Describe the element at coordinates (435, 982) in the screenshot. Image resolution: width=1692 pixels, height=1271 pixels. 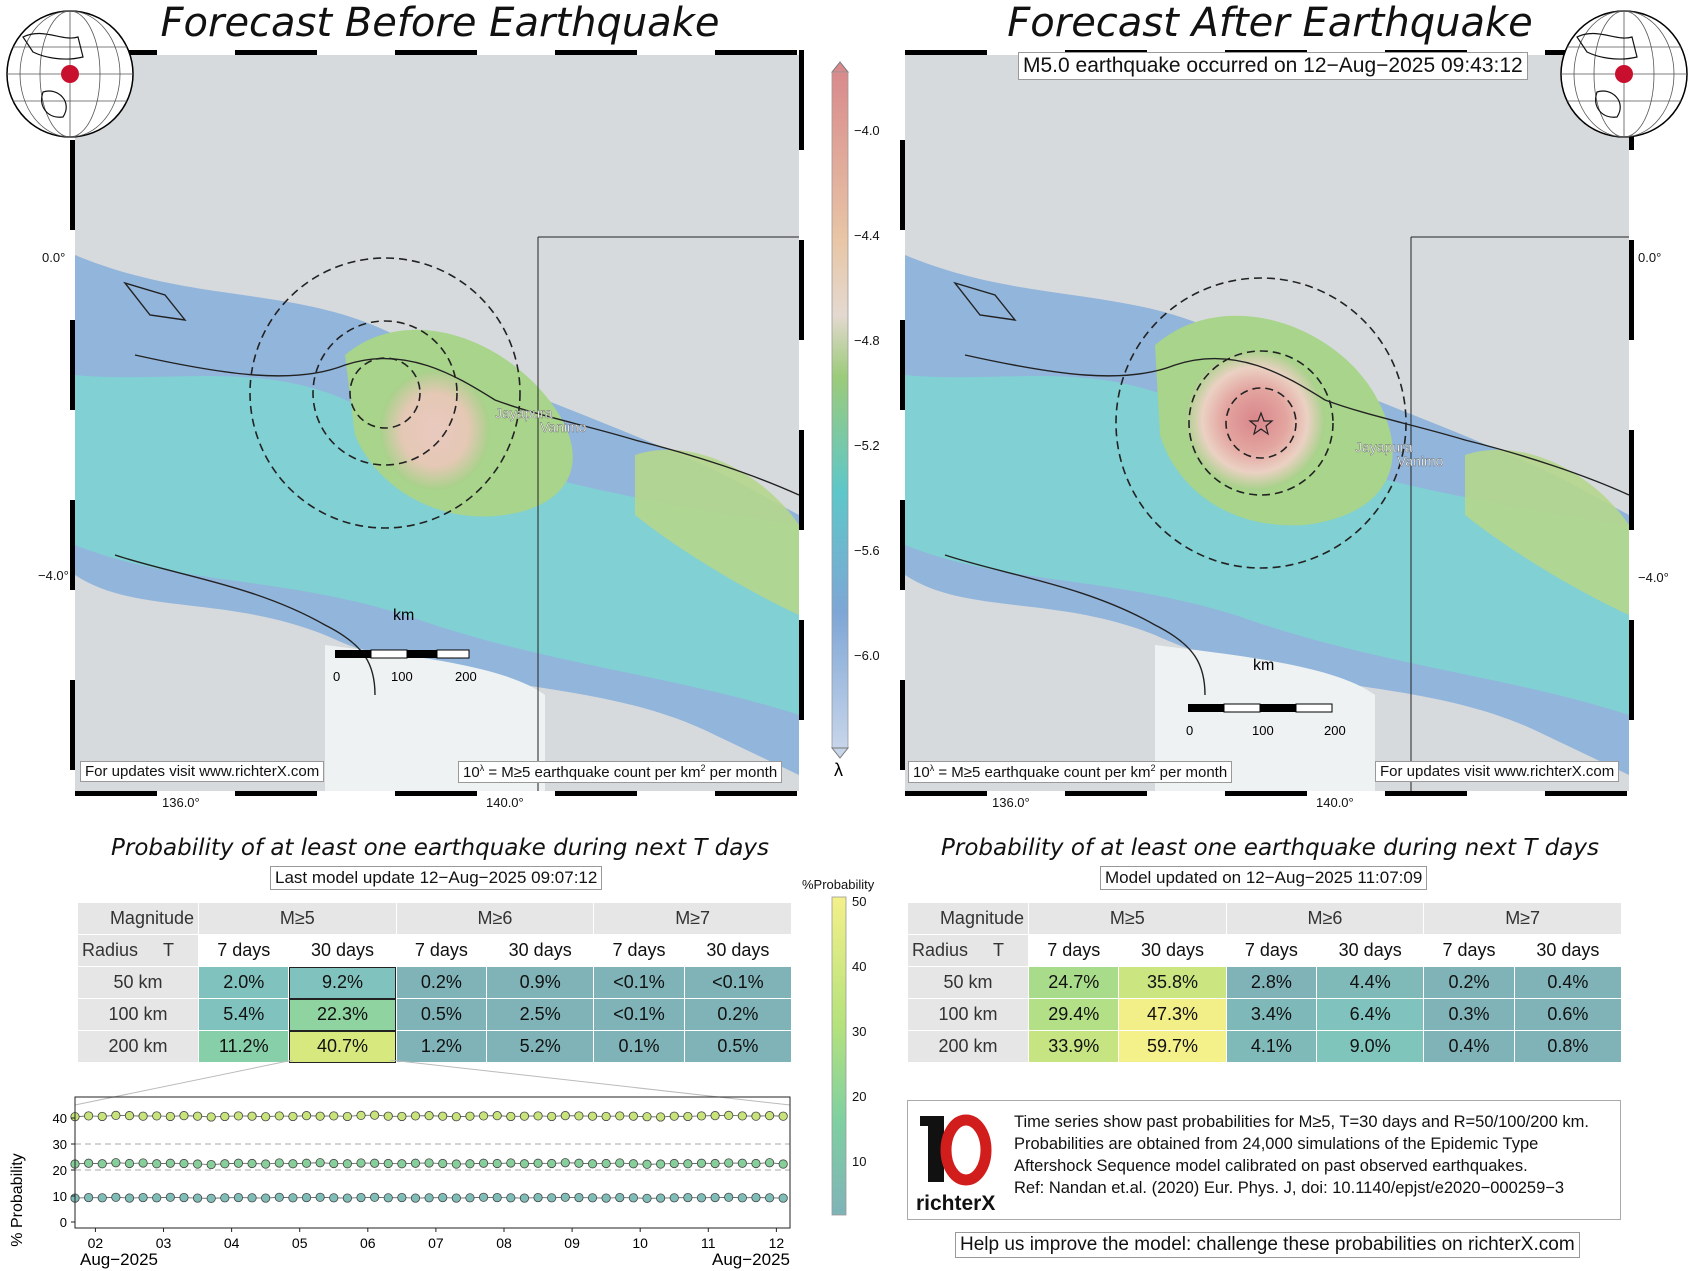
I see `table-row: 50 km 2.0% 9.2% 0.2% 0.9% <0.1% <0.1%` at that location.